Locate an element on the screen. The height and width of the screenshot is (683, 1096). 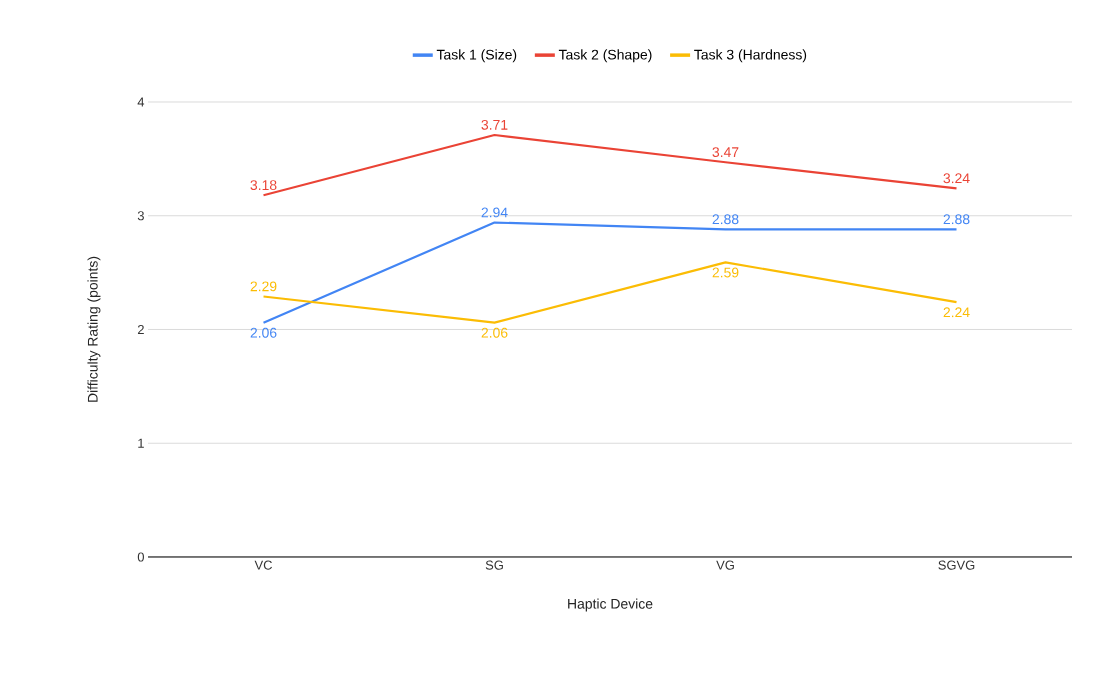
data-label: 3.47 is located at coordinates (725, 152).